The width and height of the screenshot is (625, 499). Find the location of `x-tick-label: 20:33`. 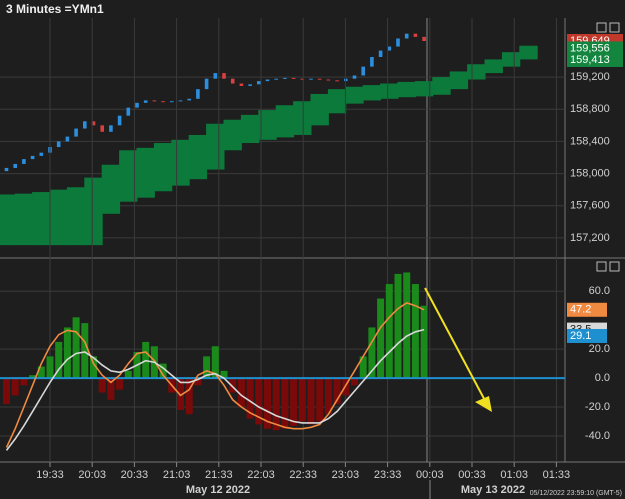

x-tick-label: 20:33 is located at coordinates (135, 475).